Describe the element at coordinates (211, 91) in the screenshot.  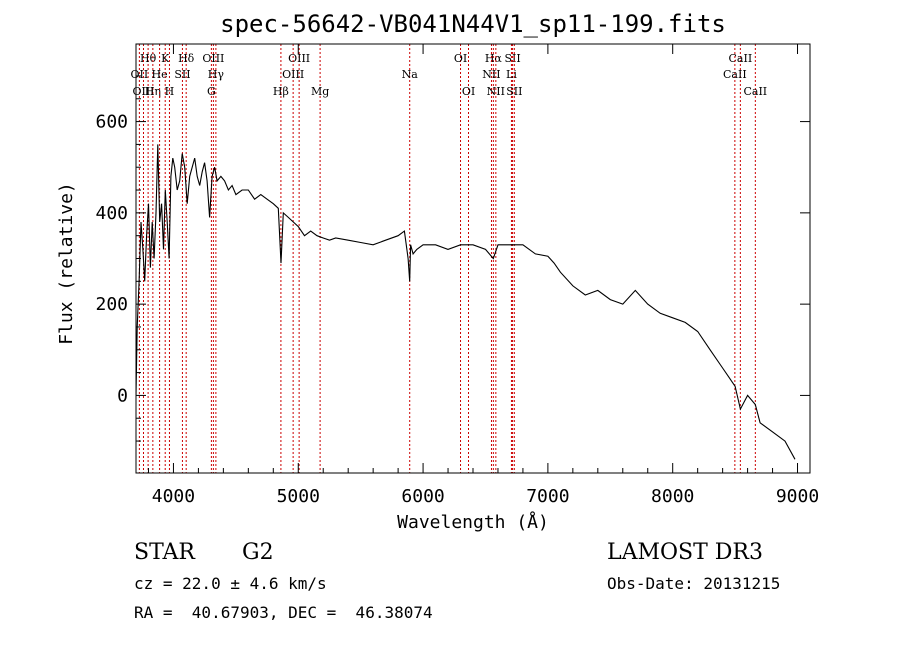
I see `line-label: G` at that location.